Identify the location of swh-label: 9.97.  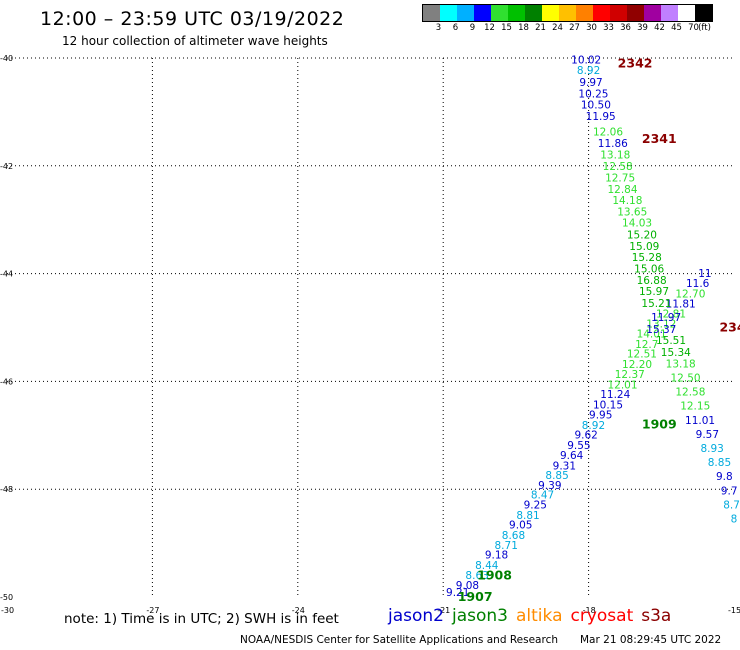
(590, 83).